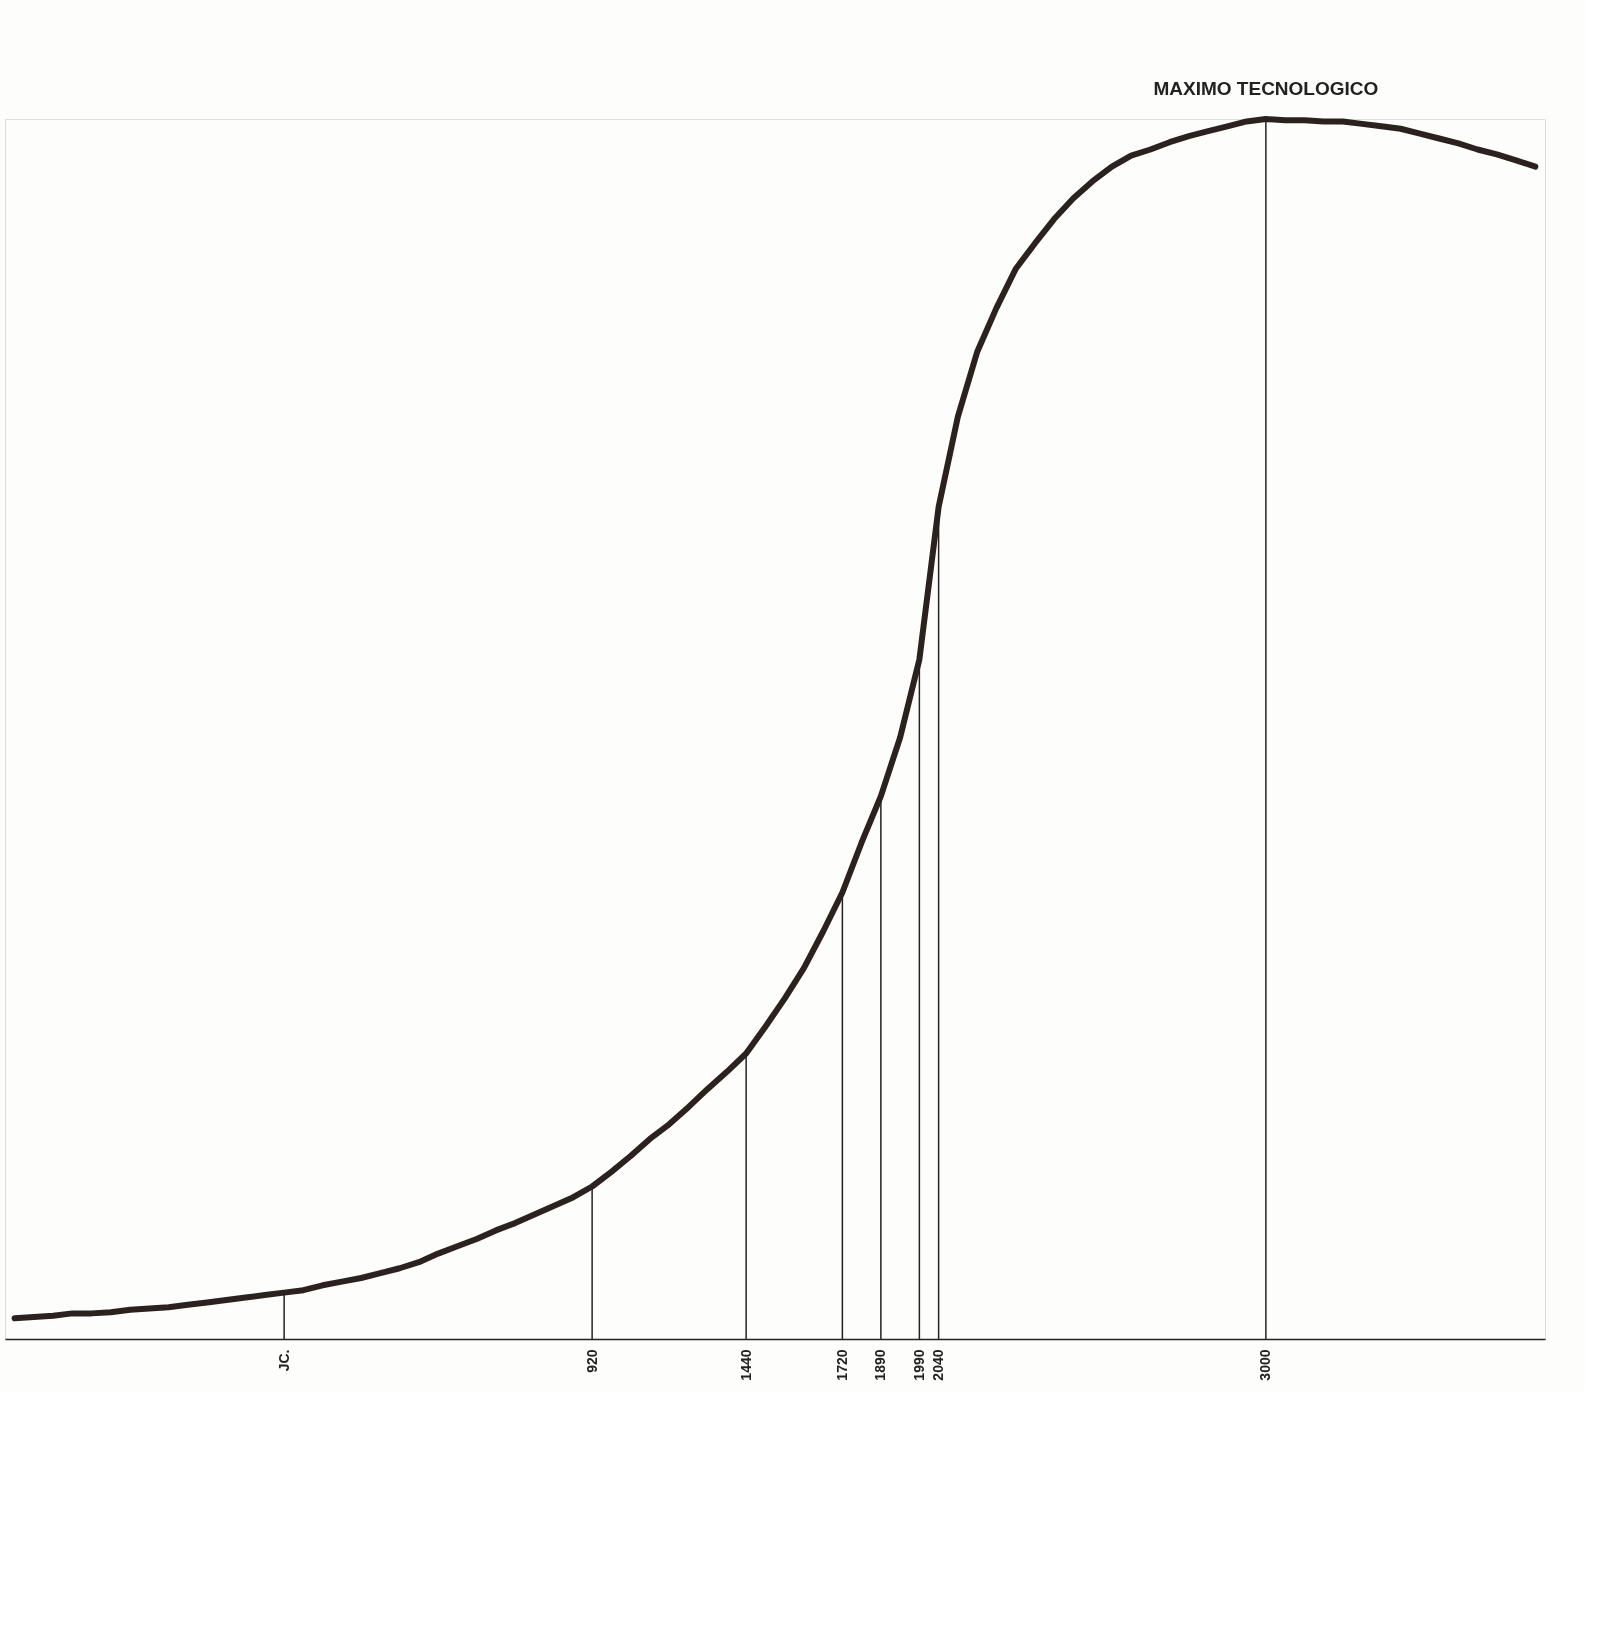  Describe the element at coordinates (591, 1361) in the screenshot. I see `x-tick-label: 920` at that location.